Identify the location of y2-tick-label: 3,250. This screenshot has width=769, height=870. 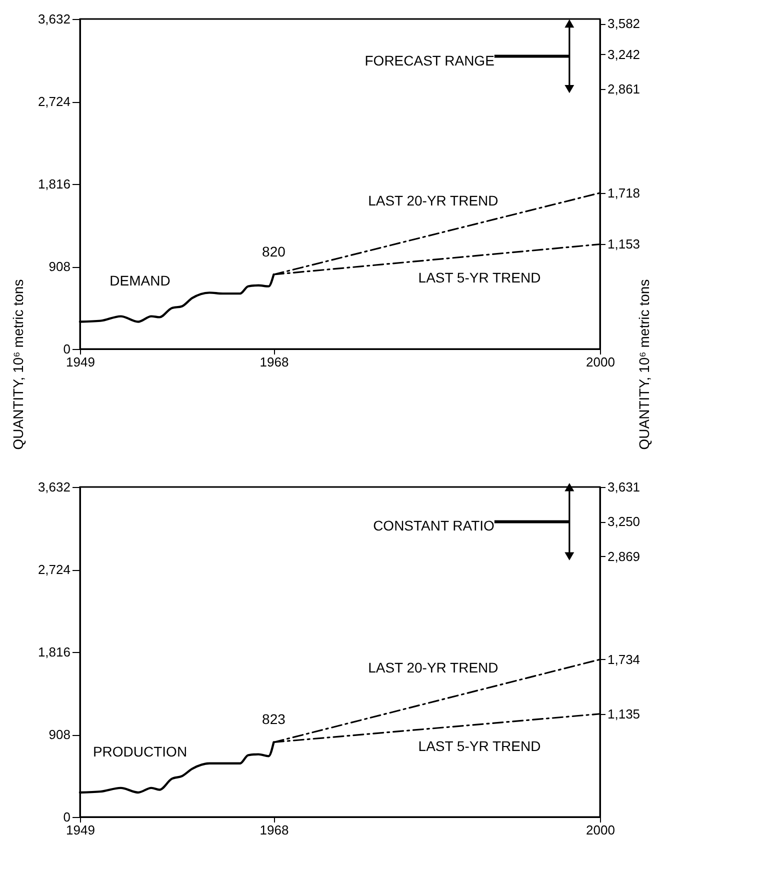
(624, 522).